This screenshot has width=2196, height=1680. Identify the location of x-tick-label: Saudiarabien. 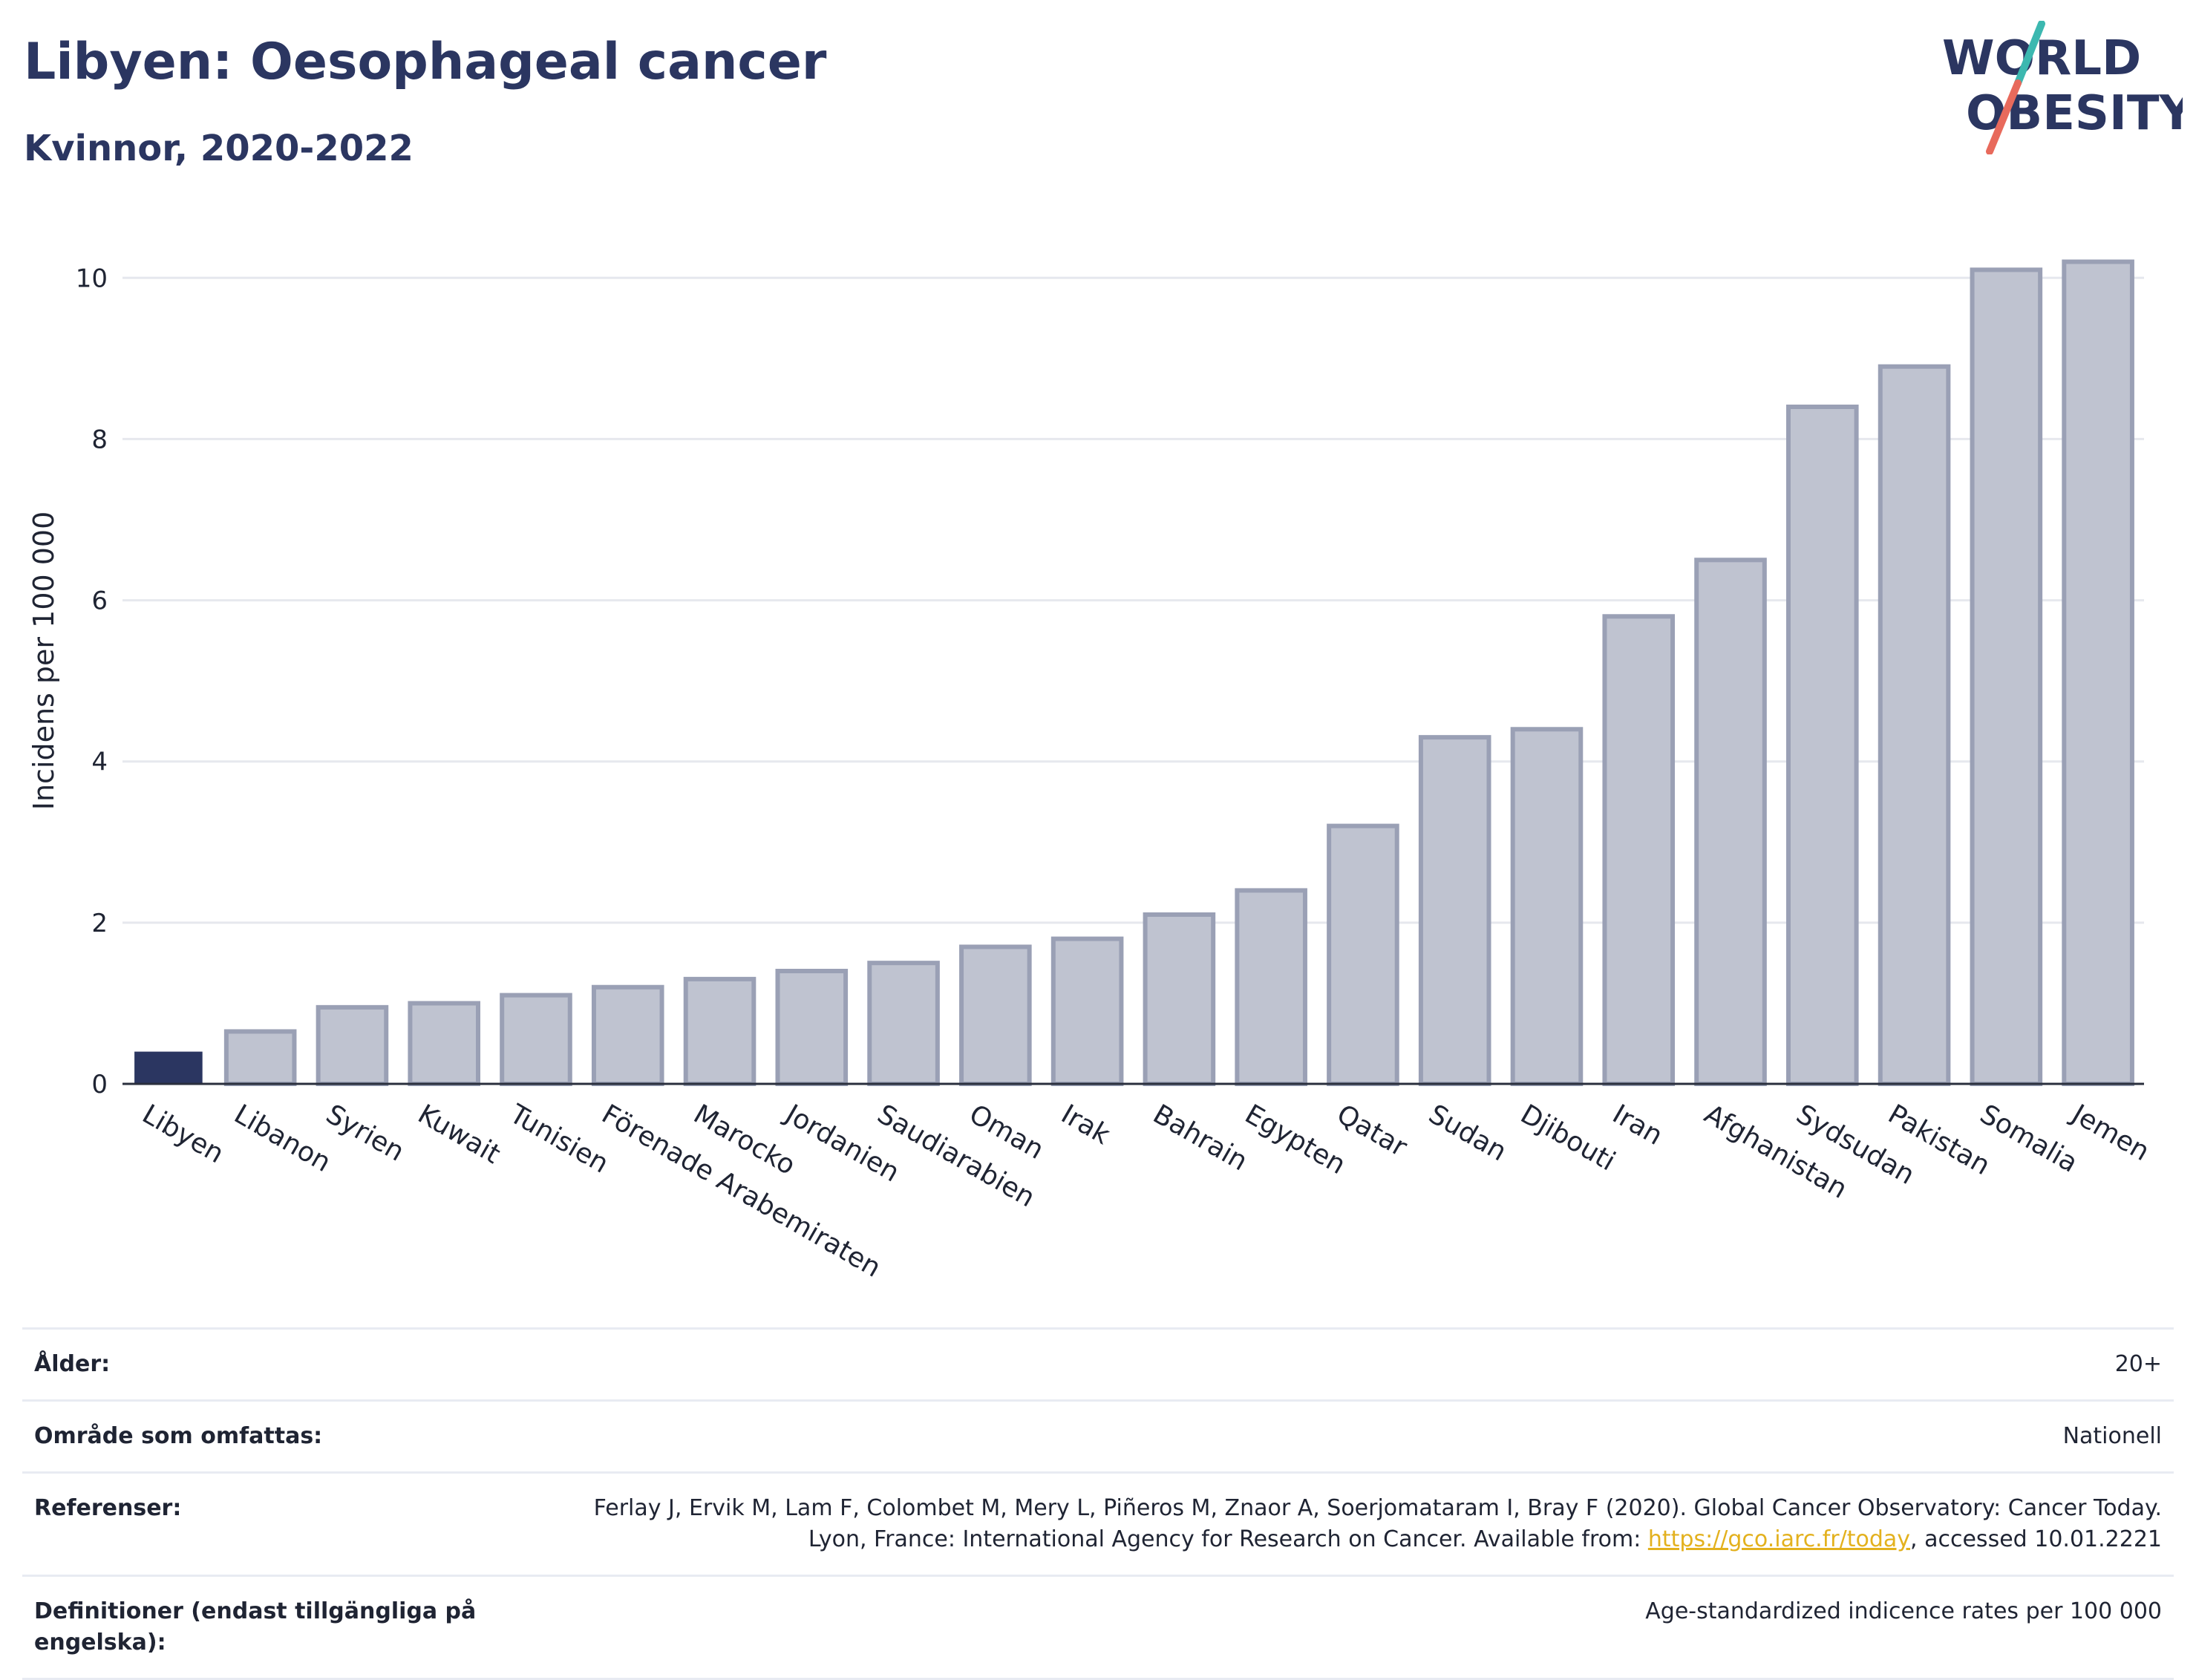
(956, 1156).